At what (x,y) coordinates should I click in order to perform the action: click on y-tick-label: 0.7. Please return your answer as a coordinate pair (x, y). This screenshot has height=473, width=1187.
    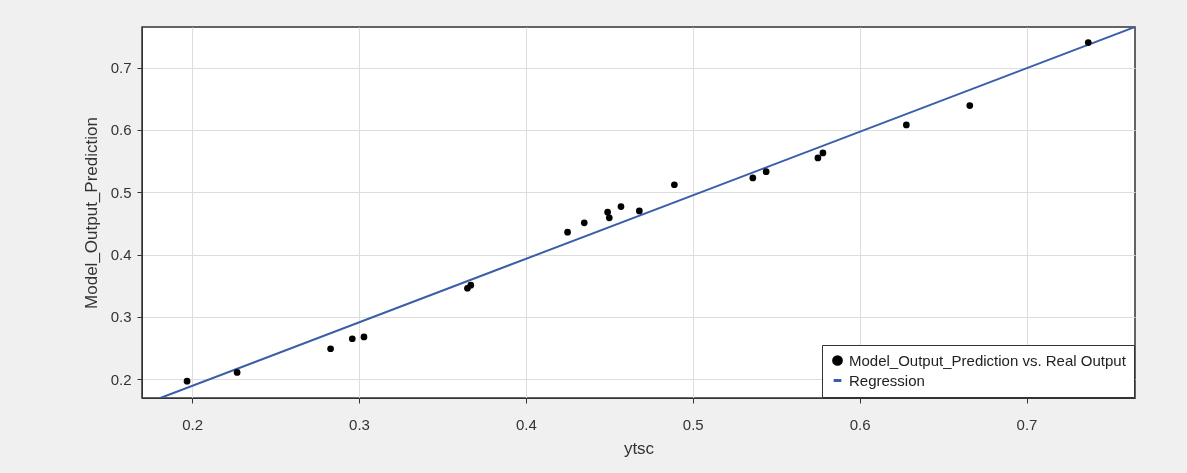
    Looking at the image, I should click on (121, 68).